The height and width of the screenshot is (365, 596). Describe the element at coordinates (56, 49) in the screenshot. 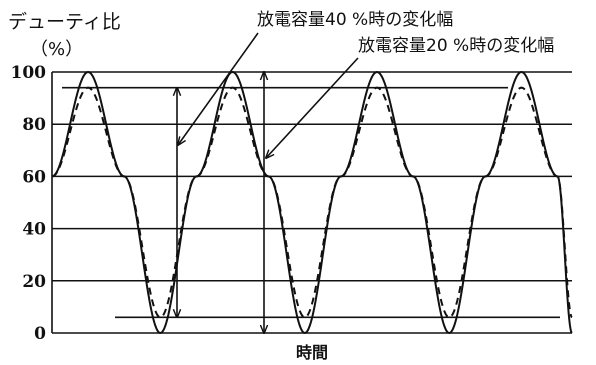

I see `y-axis-unit: （%）` at that location.